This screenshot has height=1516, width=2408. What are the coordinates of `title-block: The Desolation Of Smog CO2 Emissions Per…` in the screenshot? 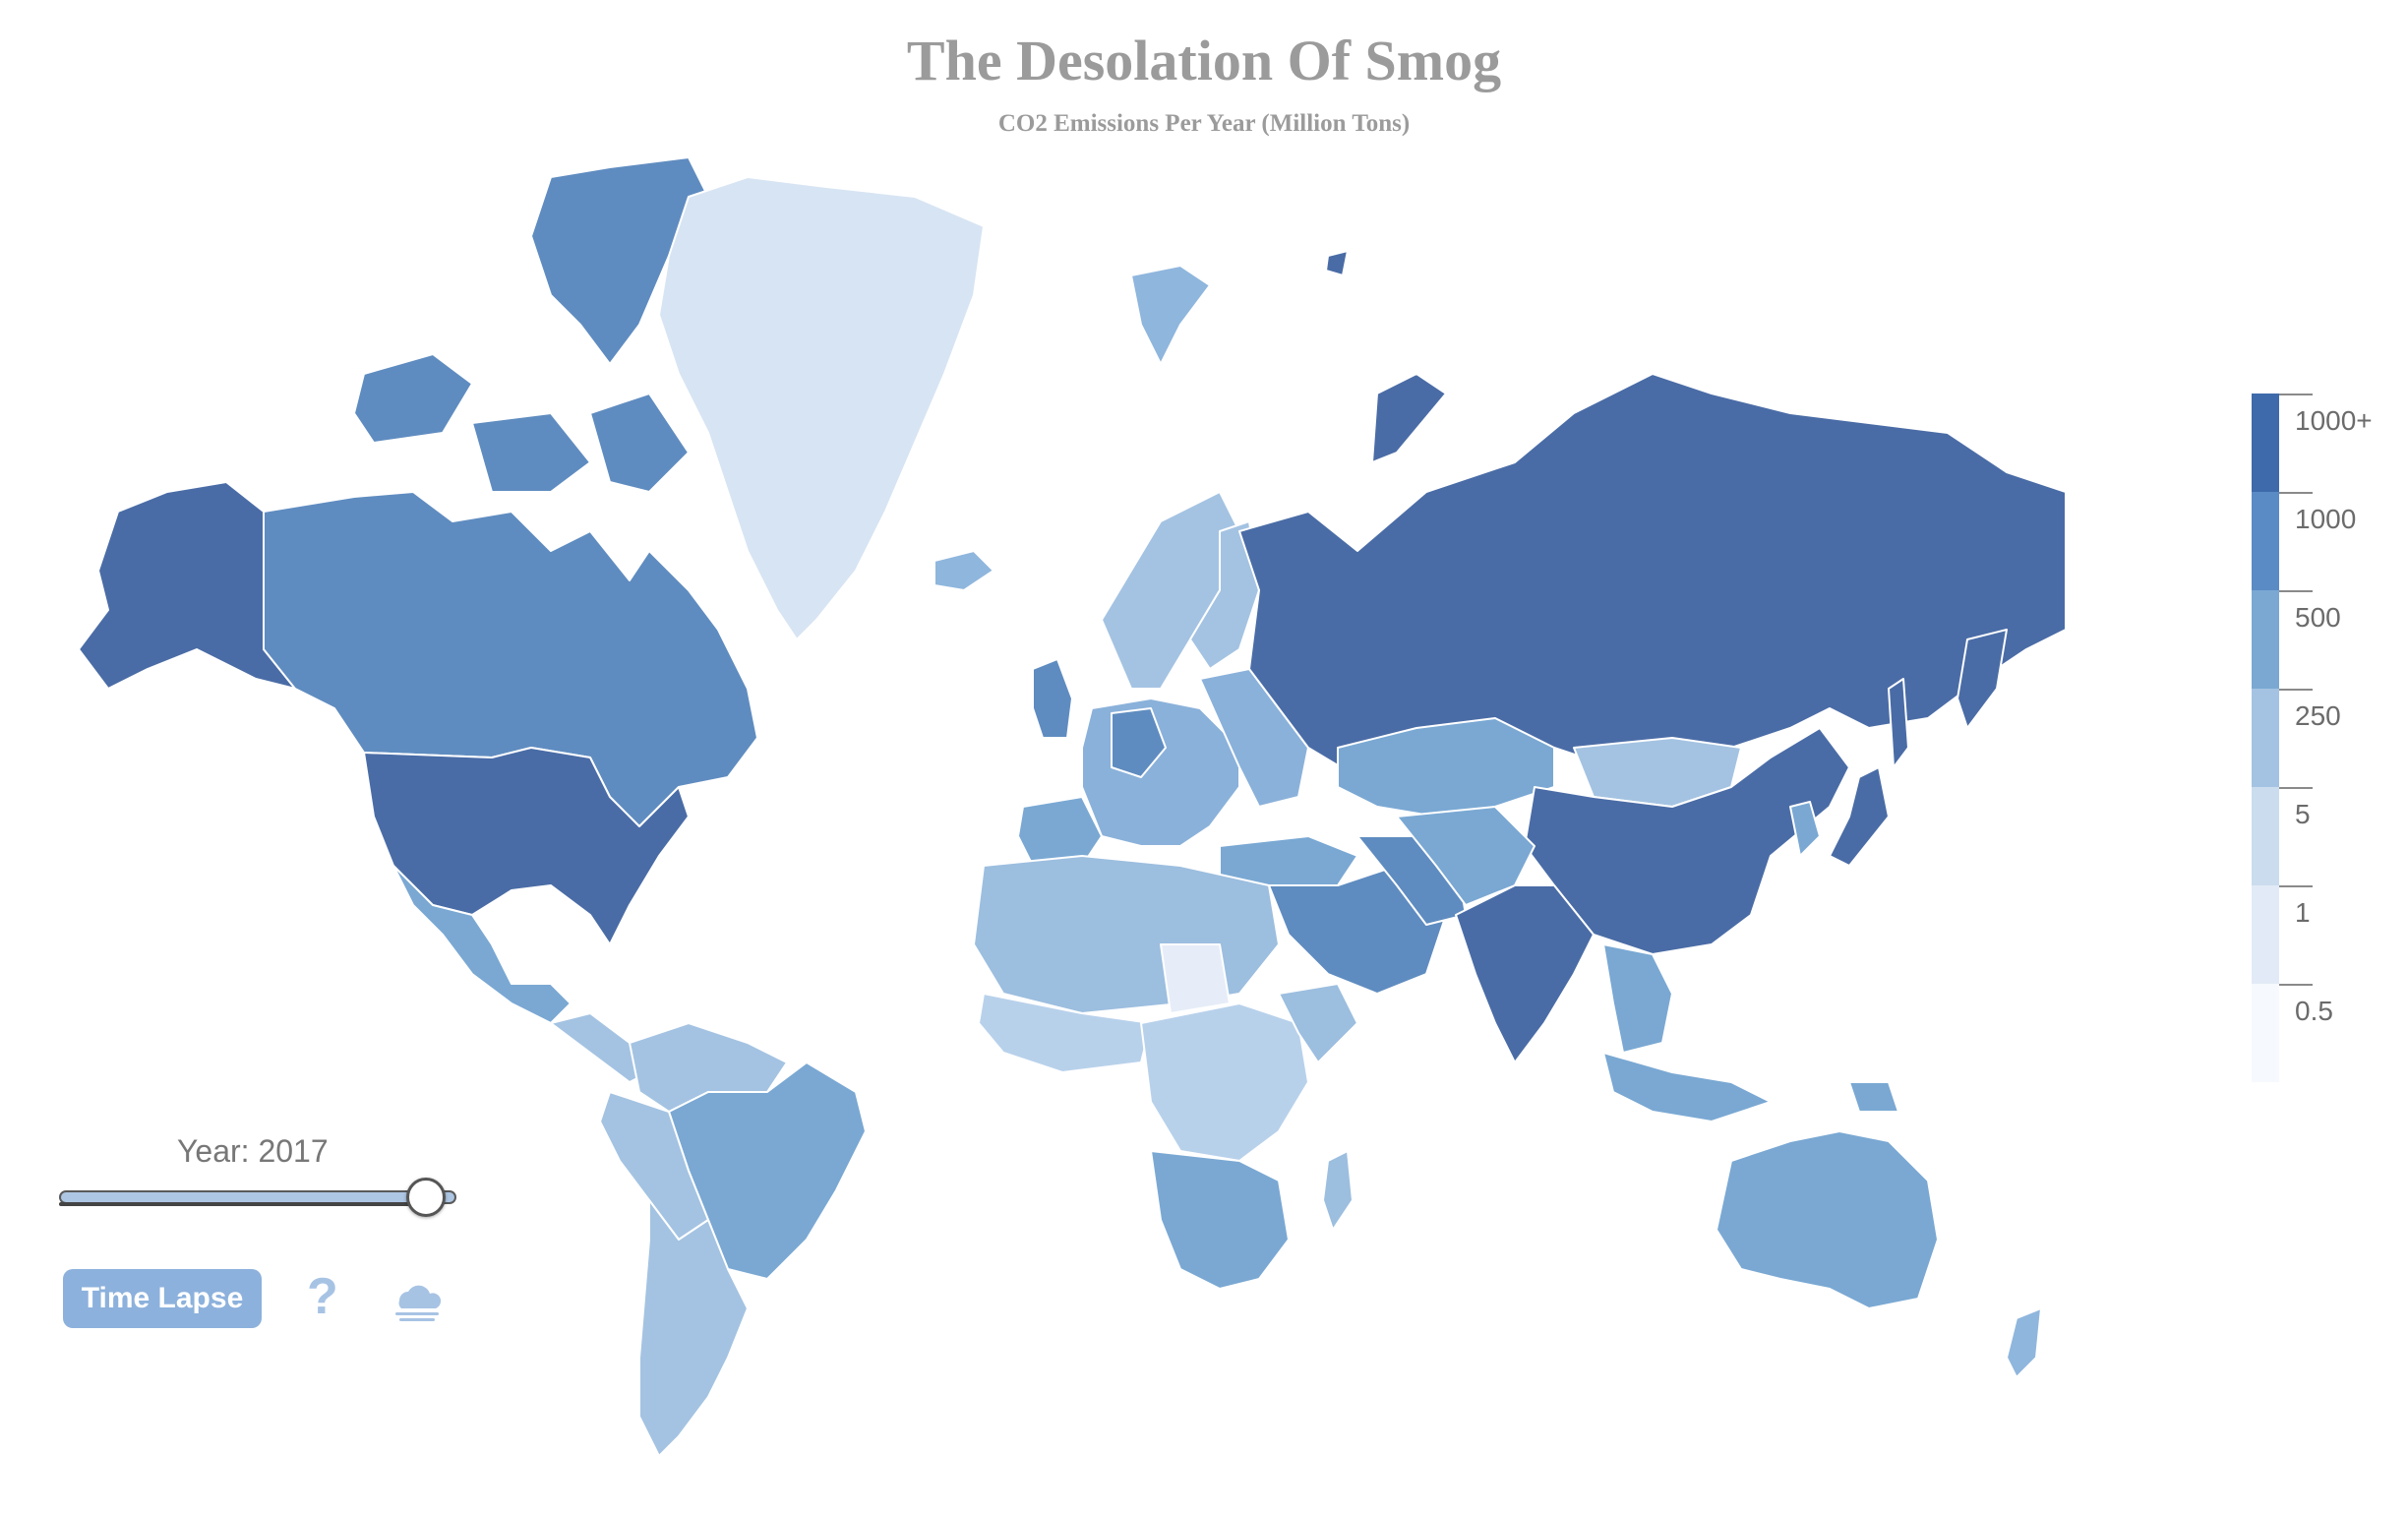 It's located at (1204, 84).